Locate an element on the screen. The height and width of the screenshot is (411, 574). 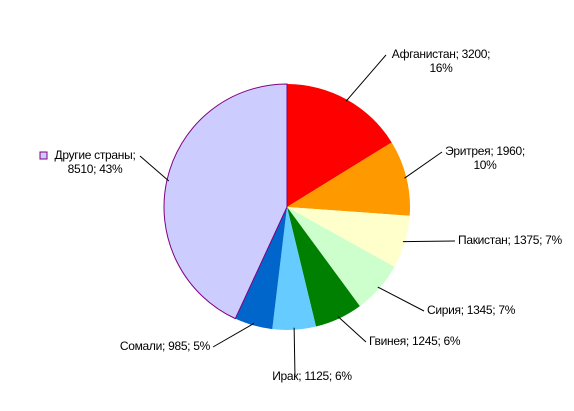
data-label: Сирия; 1345; 7% is located at coordinates (471, 310).